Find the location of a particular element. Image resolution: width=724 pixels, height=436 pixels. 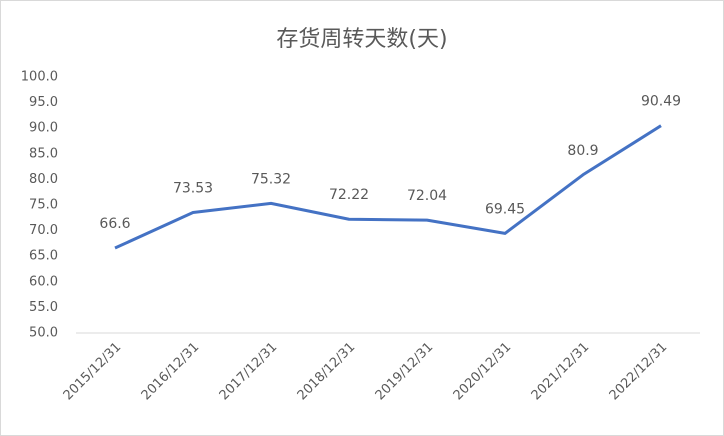

data-label: 80.9 is located at coordinates (582, 151).